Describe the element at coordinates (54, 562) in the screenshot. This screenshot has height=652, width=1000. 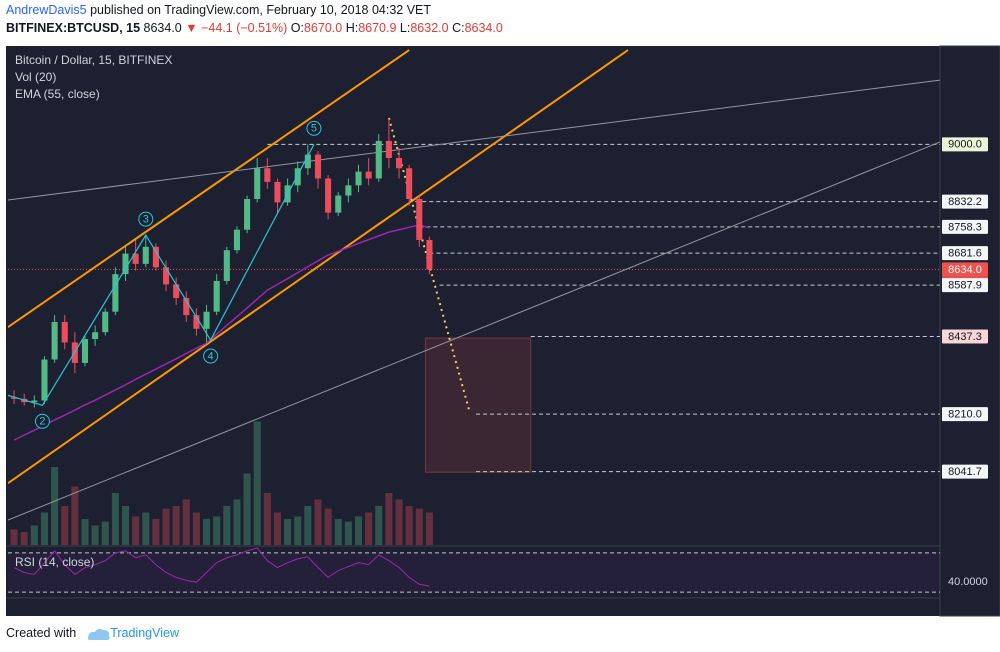
I see `rsi-legend: RSI (14, close)` at that location.